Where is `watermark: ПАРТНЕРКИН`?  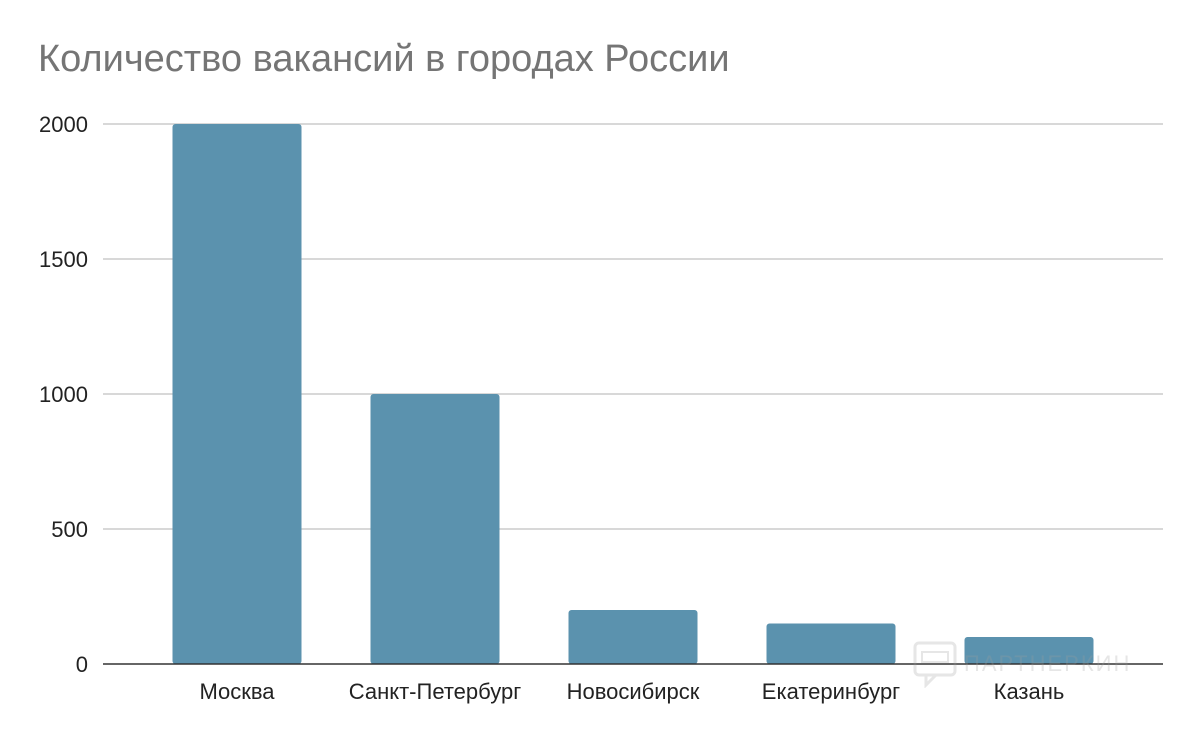
watermark: ПАРТНЕРКИН is located at coordinates (1021, 664).